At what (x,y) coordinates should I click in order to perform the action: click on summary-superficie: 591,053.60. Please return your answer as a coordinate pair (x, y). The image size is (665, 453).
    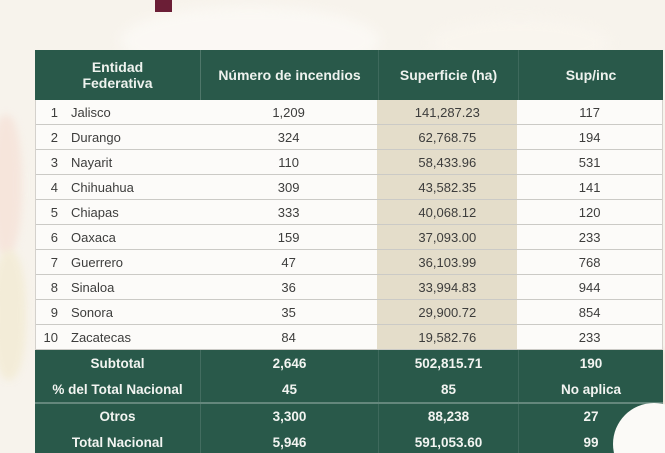
    Looking at the image, I should click on (448, 441).